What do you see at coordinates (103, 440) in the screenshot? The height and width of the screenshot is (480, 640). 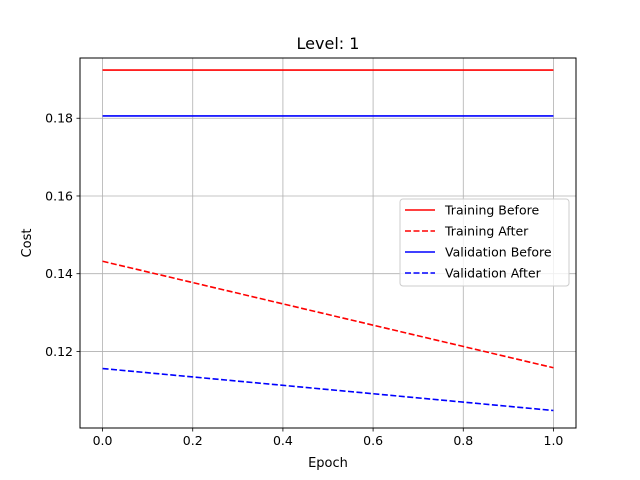 I see `x-tick-label: 0.0` at bounding box center [103, 440].